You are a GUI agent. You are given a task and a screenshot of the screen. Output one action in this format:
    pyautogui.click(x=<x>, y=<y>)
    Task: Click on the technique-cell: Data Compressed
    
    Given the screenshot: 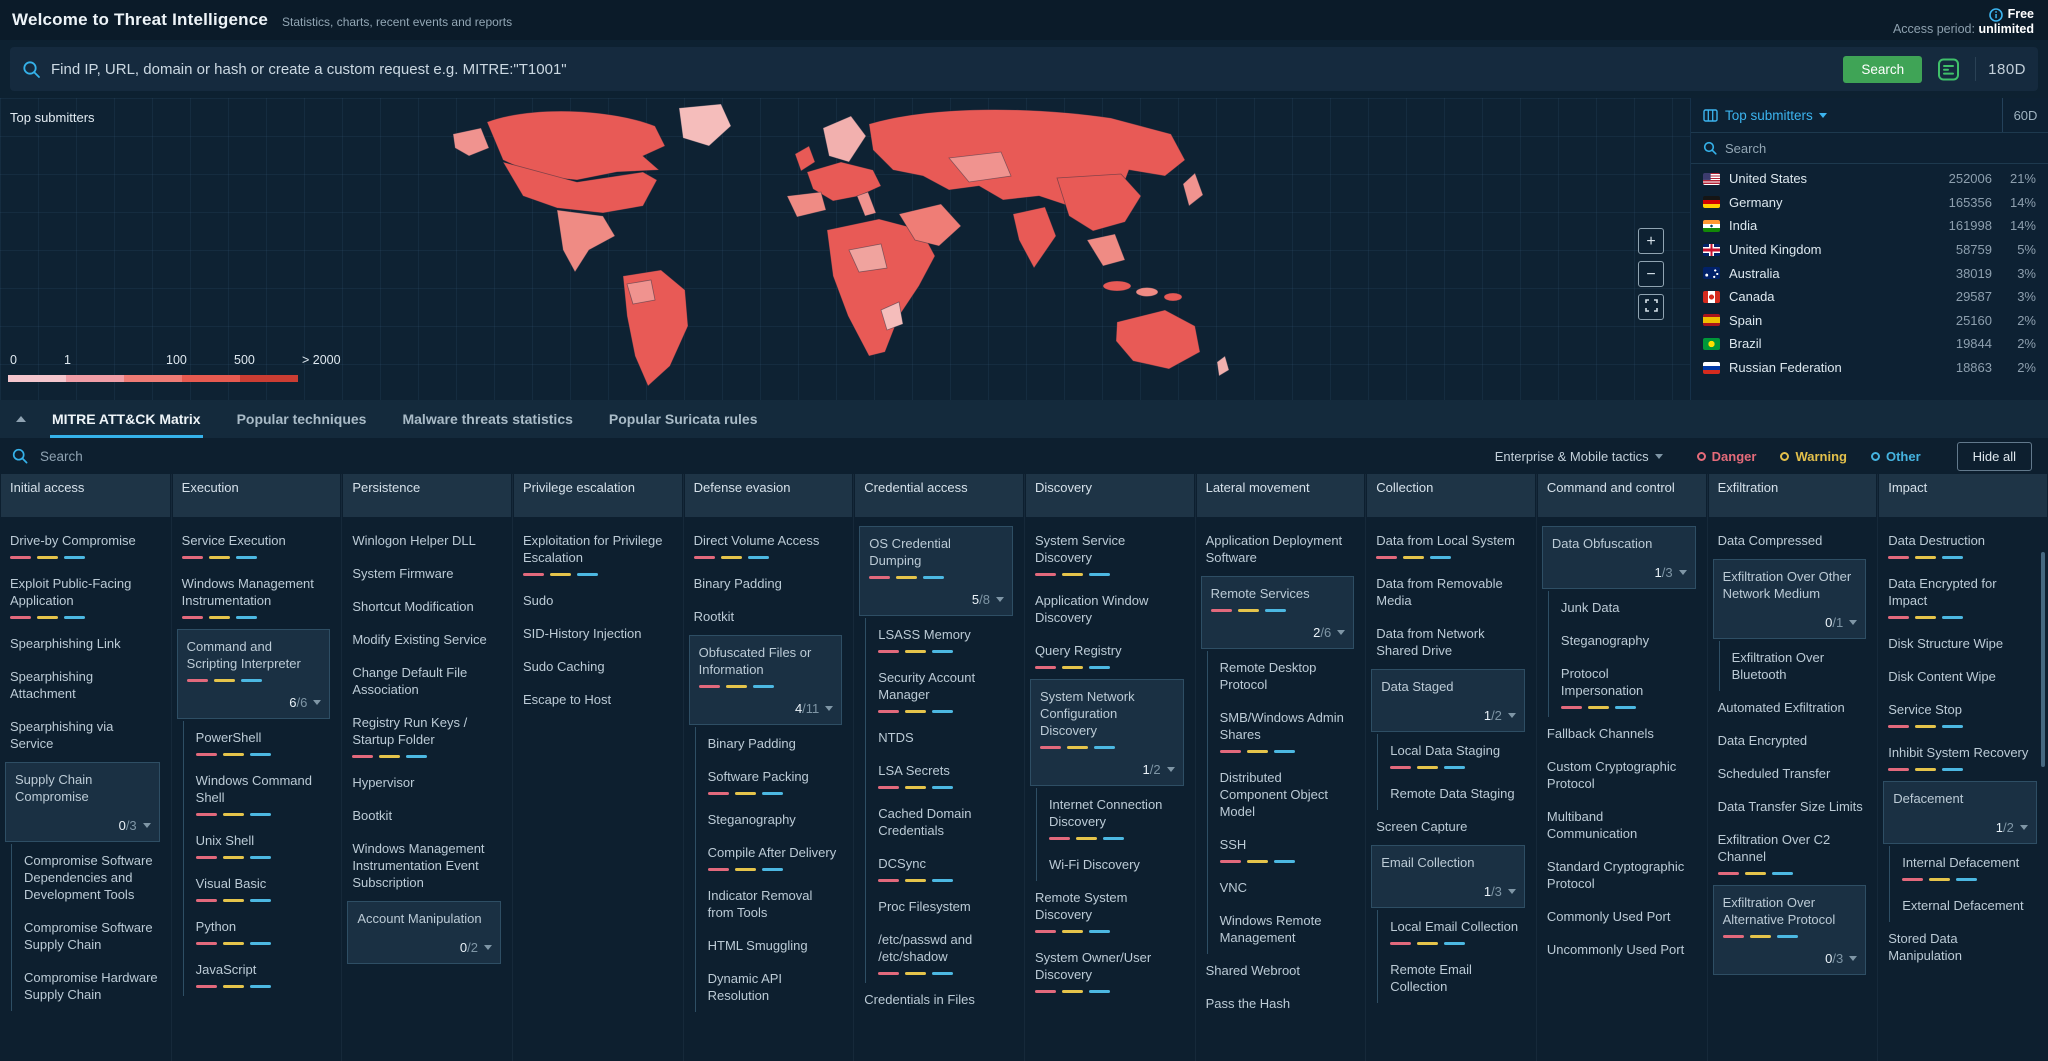 What is the action you would take?
    pyautogui.click(x=1793, y=540)
    